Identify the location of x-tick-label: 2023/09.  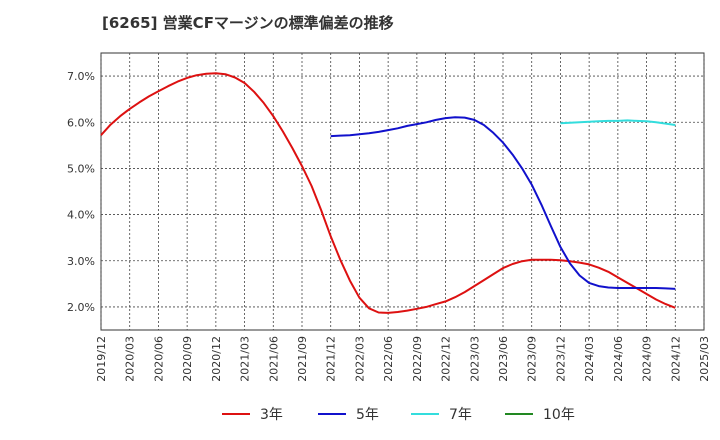
(532, 359).